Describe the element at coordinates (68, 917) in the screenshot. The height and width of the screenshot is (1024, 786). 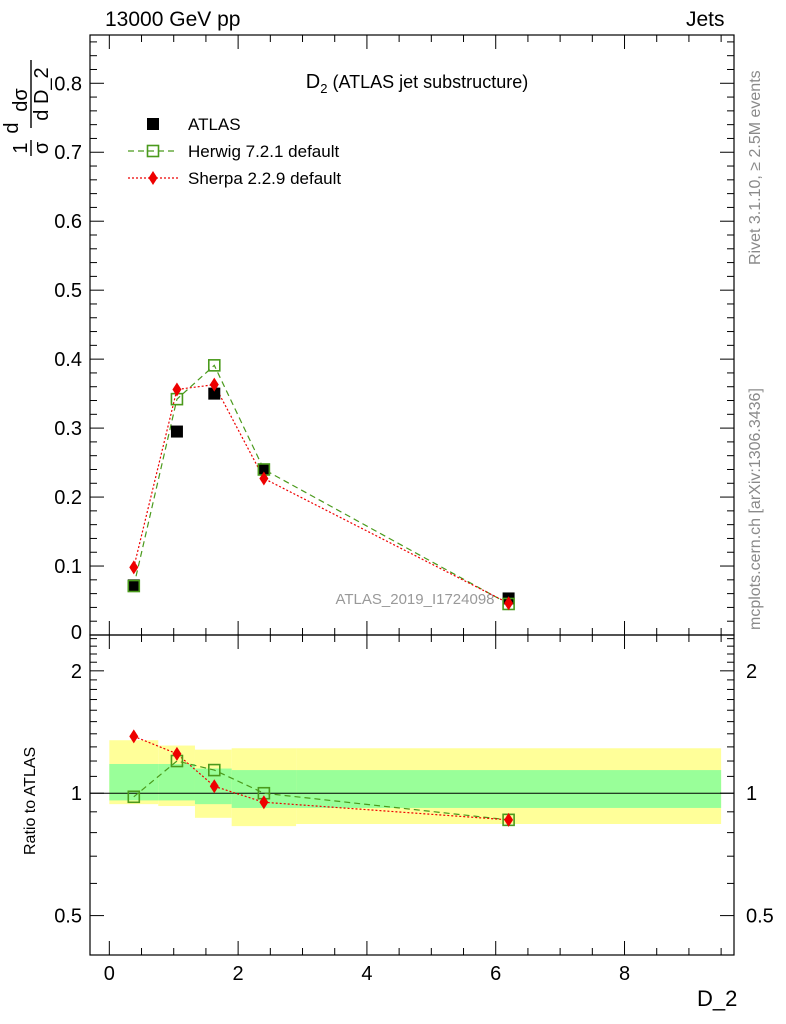
I see `ratio-y-tick-label: 0.5` at that location.